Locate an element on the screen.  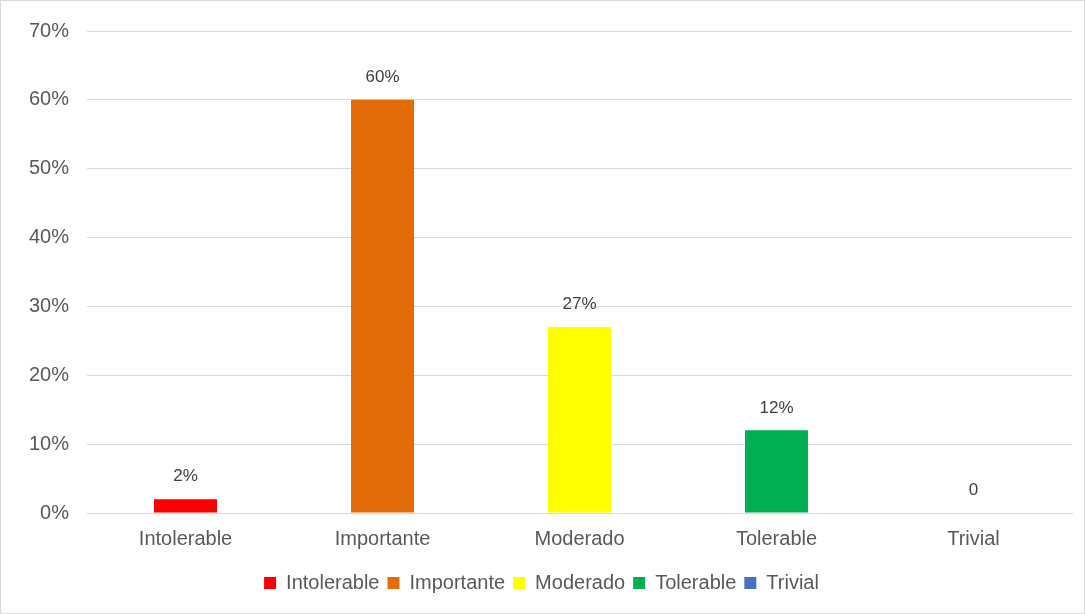
x-tick-label: Tolerable is located at coordinates (776, 537).